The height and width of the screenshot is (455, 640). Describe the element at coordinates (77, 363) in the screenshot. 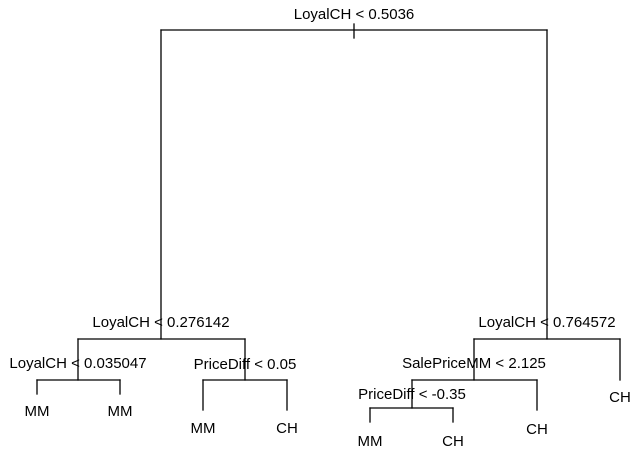

I see `ll-split-label: LoyalCH < 0.035047` at that location.